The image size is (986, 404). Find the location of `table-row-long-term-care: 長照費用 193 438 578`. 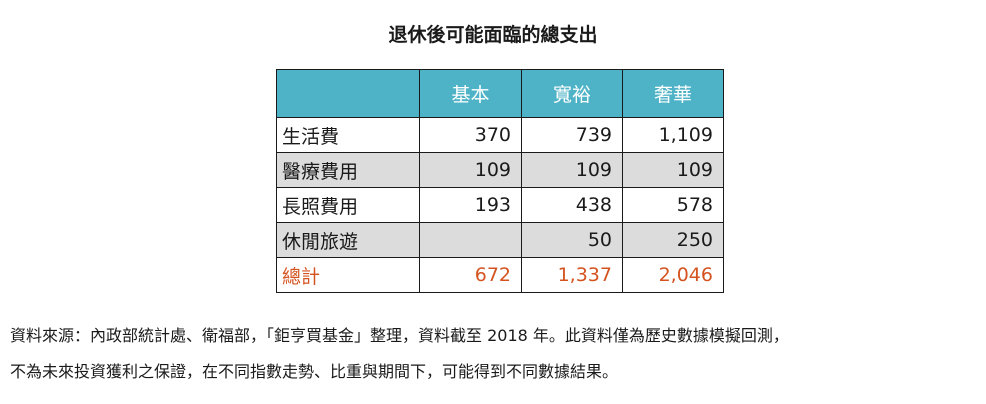

table-row-long-term-care: 長照費用 193 438 578 is located at coordinates (500, 205).